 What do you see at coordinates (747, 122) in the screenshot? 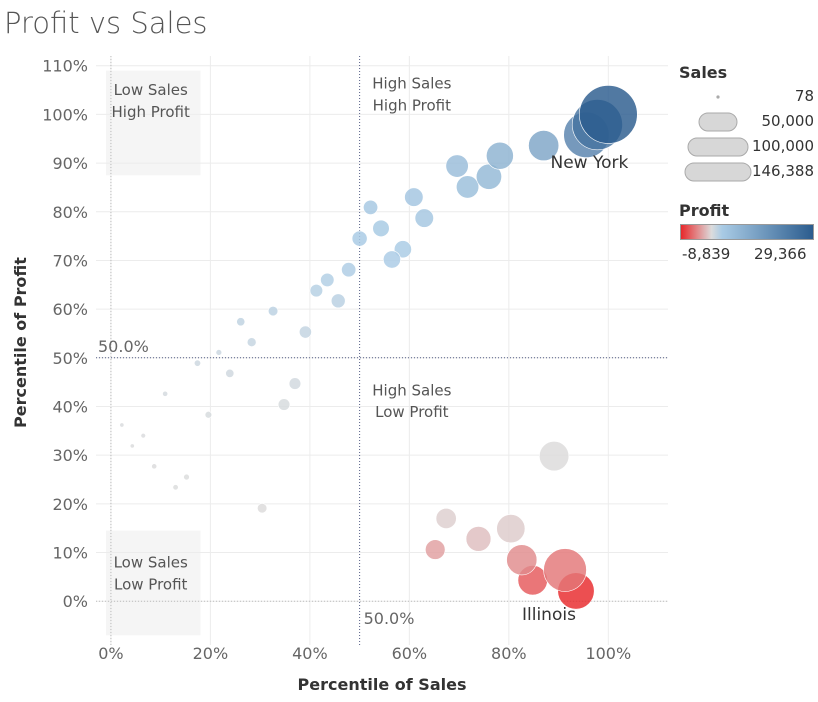
I see `size-legend-row: 50,000` at bounding box center [747, 122].